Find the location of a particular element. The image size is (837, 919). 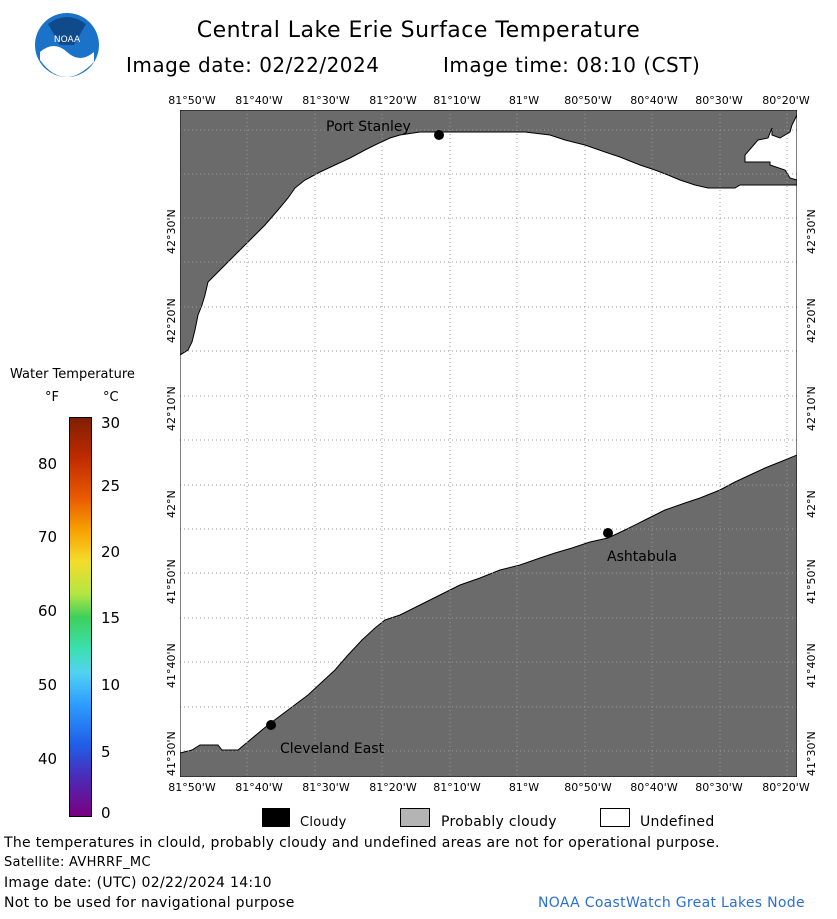

colorbar is located at coordinates (80, 617).